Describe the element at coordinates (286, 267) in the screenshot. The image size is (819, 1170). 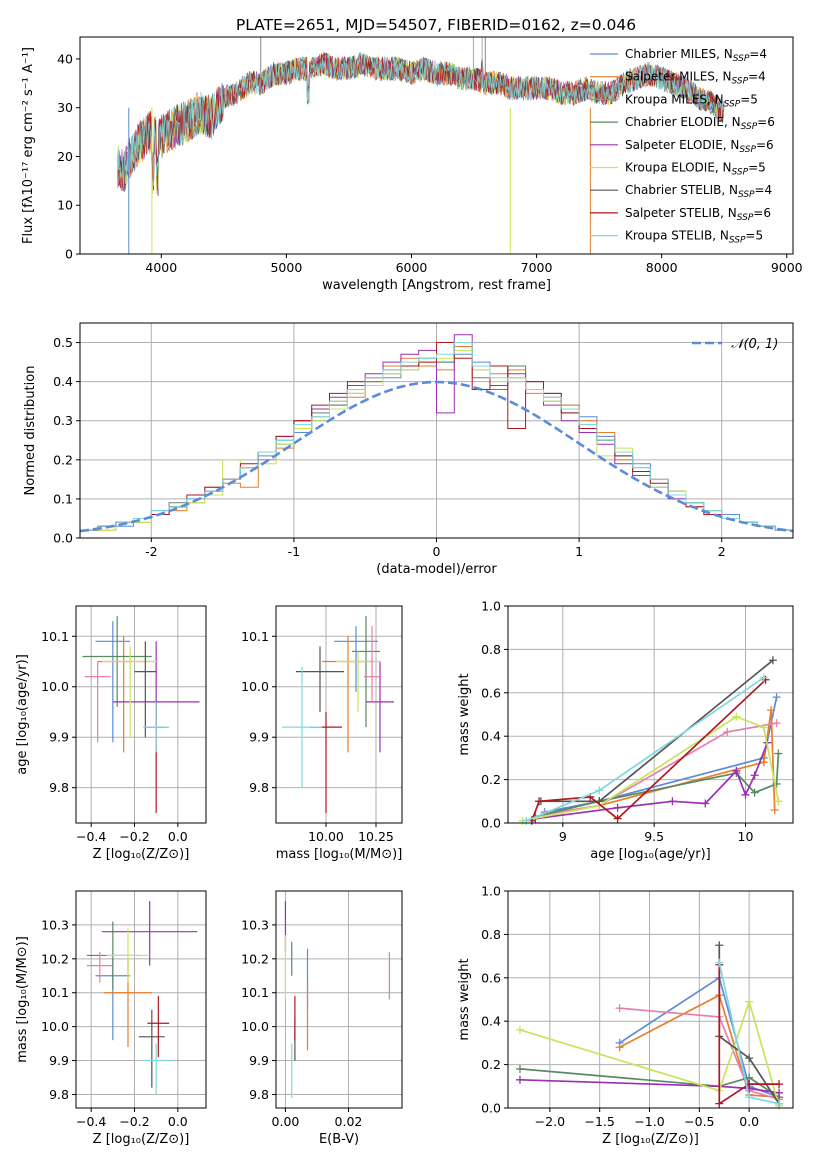
I see `x-tick-label: 5000` at that location.